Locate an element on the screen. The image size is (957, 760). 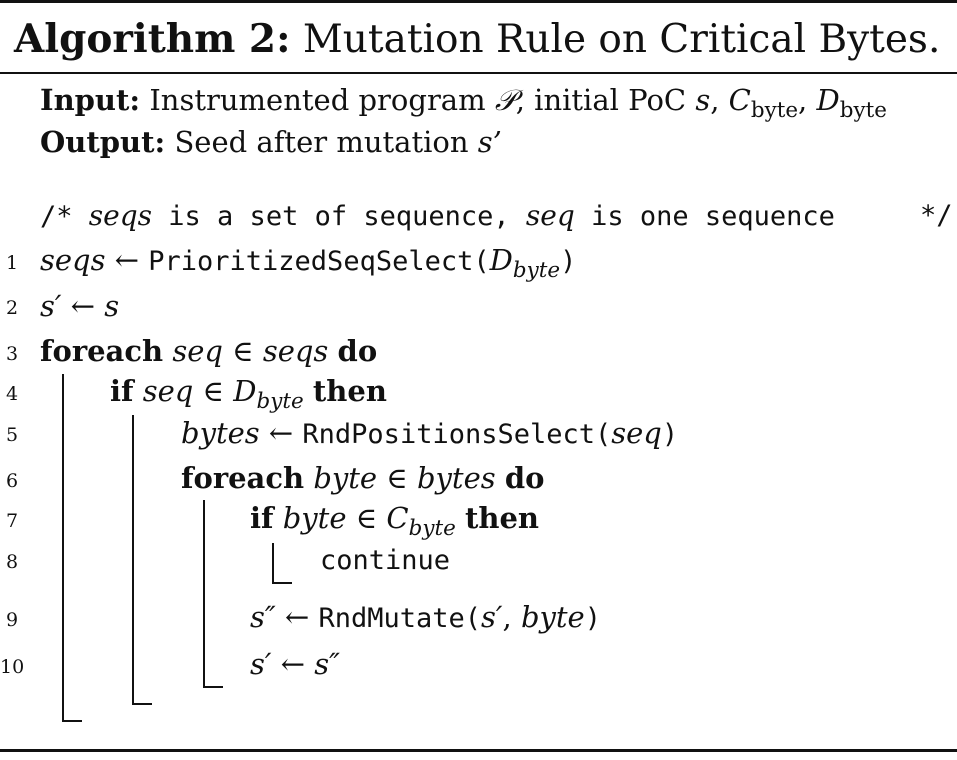
code-line-9: s″ ← RndMutate(s′, byte) is located at coordinates (425, 617).